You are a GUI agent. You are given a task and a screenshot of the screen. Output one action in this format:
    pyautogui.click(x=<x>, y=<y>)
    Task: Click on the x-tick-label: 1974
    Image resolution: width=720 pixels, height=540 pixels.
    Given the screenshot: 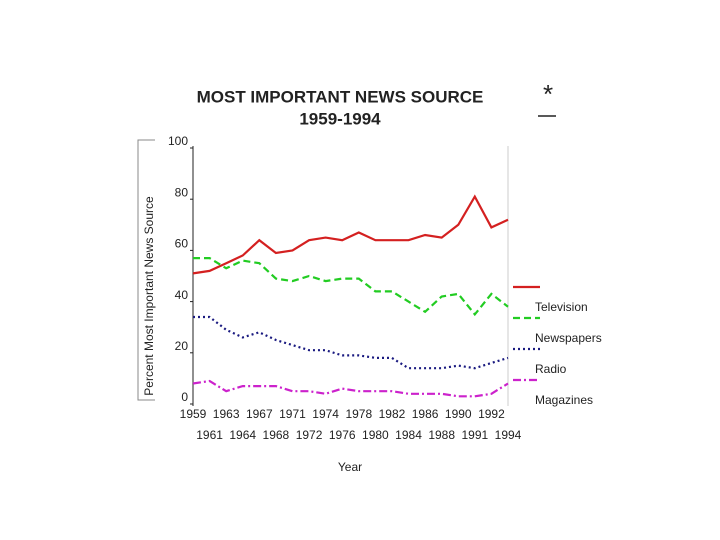 What is the action you would take?
    pyautogui.click(x=325, y=414)
    